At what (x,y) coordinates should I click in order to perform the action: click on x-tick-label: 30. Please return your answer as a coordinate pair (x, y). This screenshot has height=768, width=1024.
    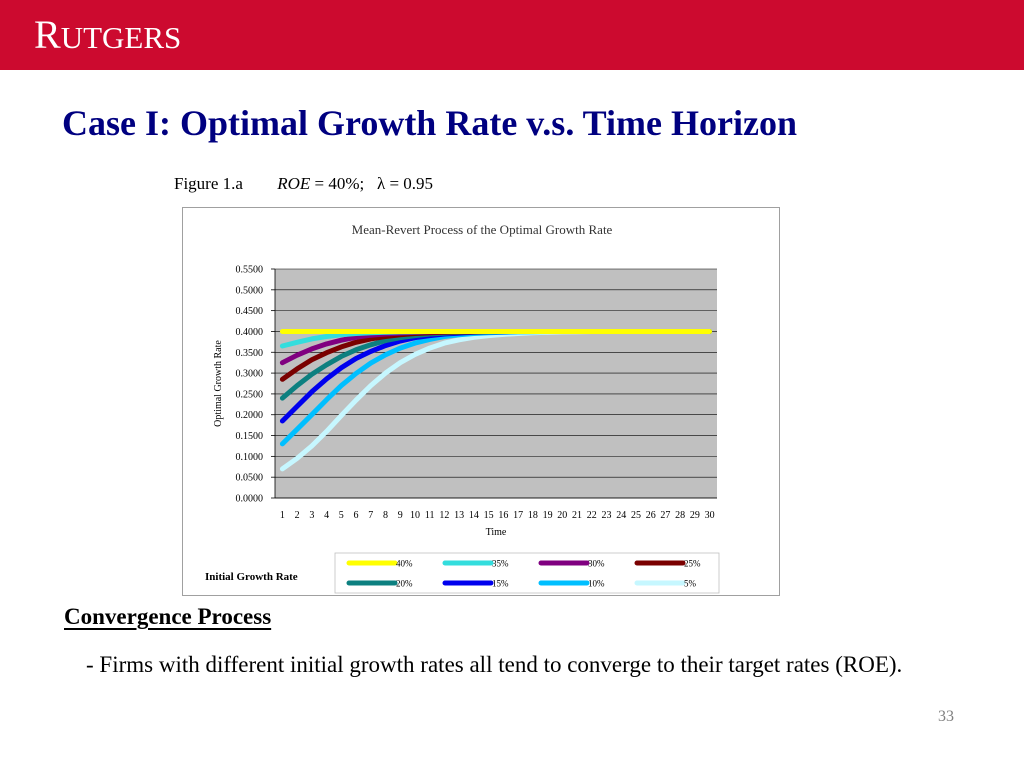
    Looking at the image, I should click on (710, 515).